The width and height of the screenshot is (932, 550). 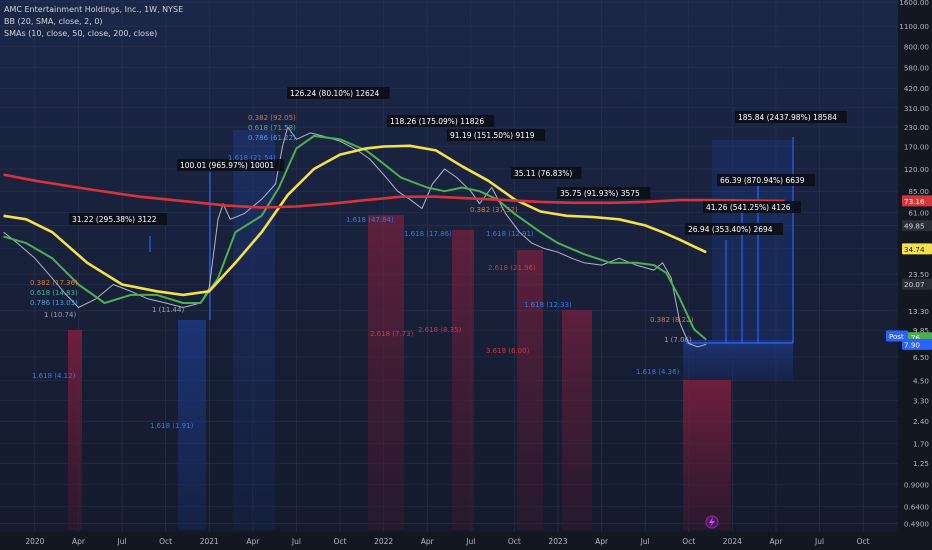 I want to click on y-axis-panel, so click(x=915, y=275).